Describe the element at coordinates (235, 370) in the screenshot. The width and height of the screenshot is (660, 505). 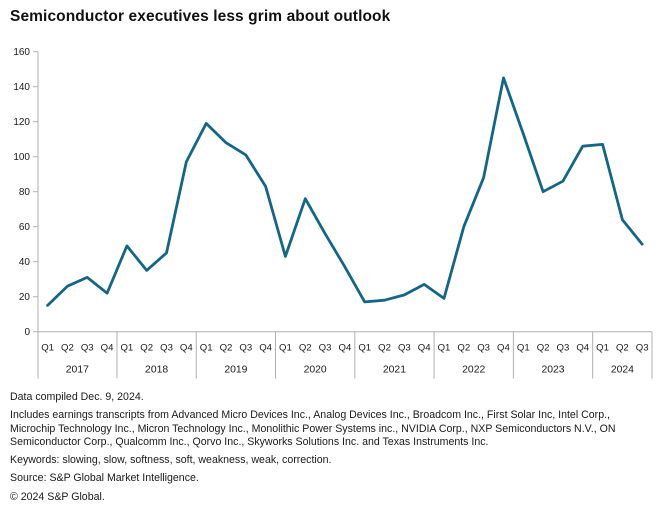
I see `year-label: 2019` at that location.